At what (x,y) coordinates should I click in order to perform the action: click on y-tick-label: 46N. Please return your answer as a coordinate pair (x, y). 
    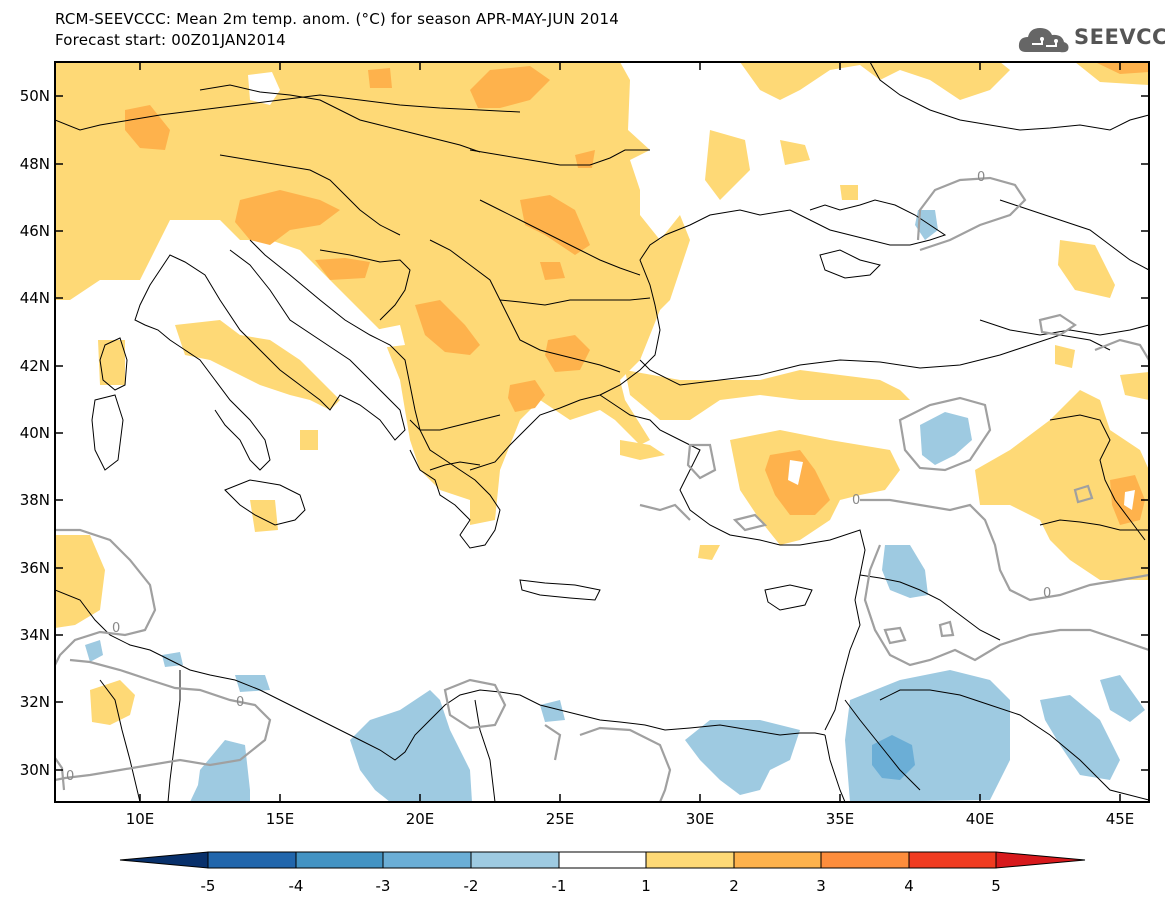
    Looking at the image, I should click on (35, 231).